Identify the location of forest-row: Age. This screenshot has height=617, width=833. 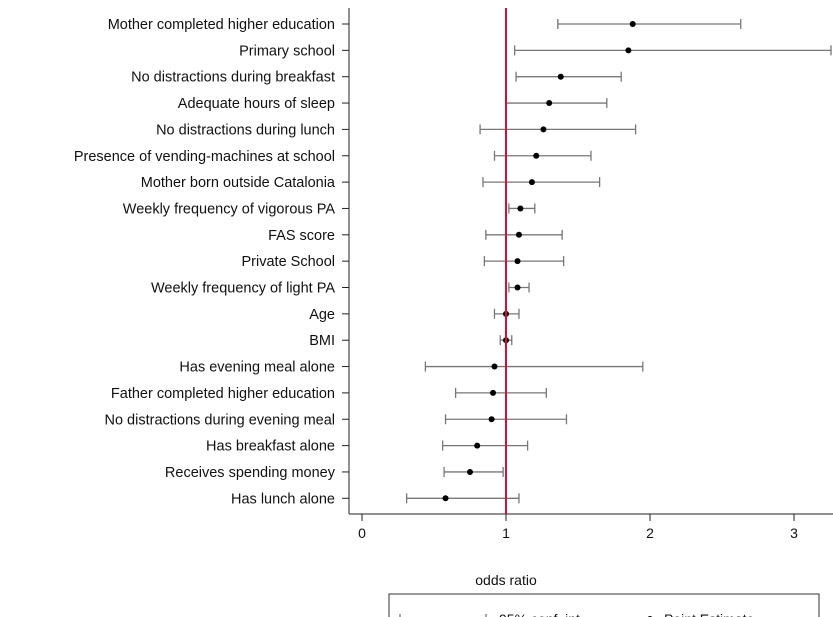
(414, 315).